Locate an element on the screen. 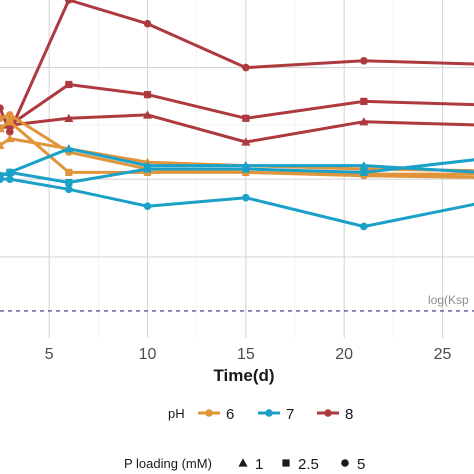 The width and height of the screenshot is (474, 474). x-tick-label: 5 is located at coordinates (49, 354).